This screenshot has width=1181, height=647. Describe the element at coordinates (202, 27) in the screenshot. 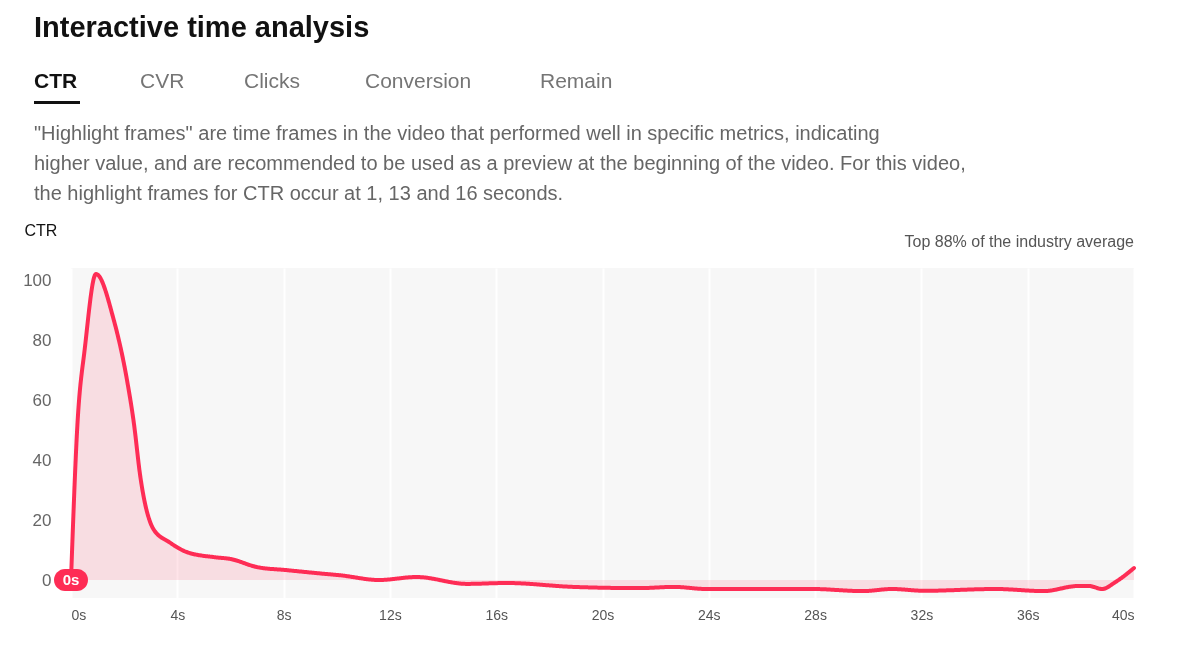

I see `chart-title: Interactive time analysis` at that location.